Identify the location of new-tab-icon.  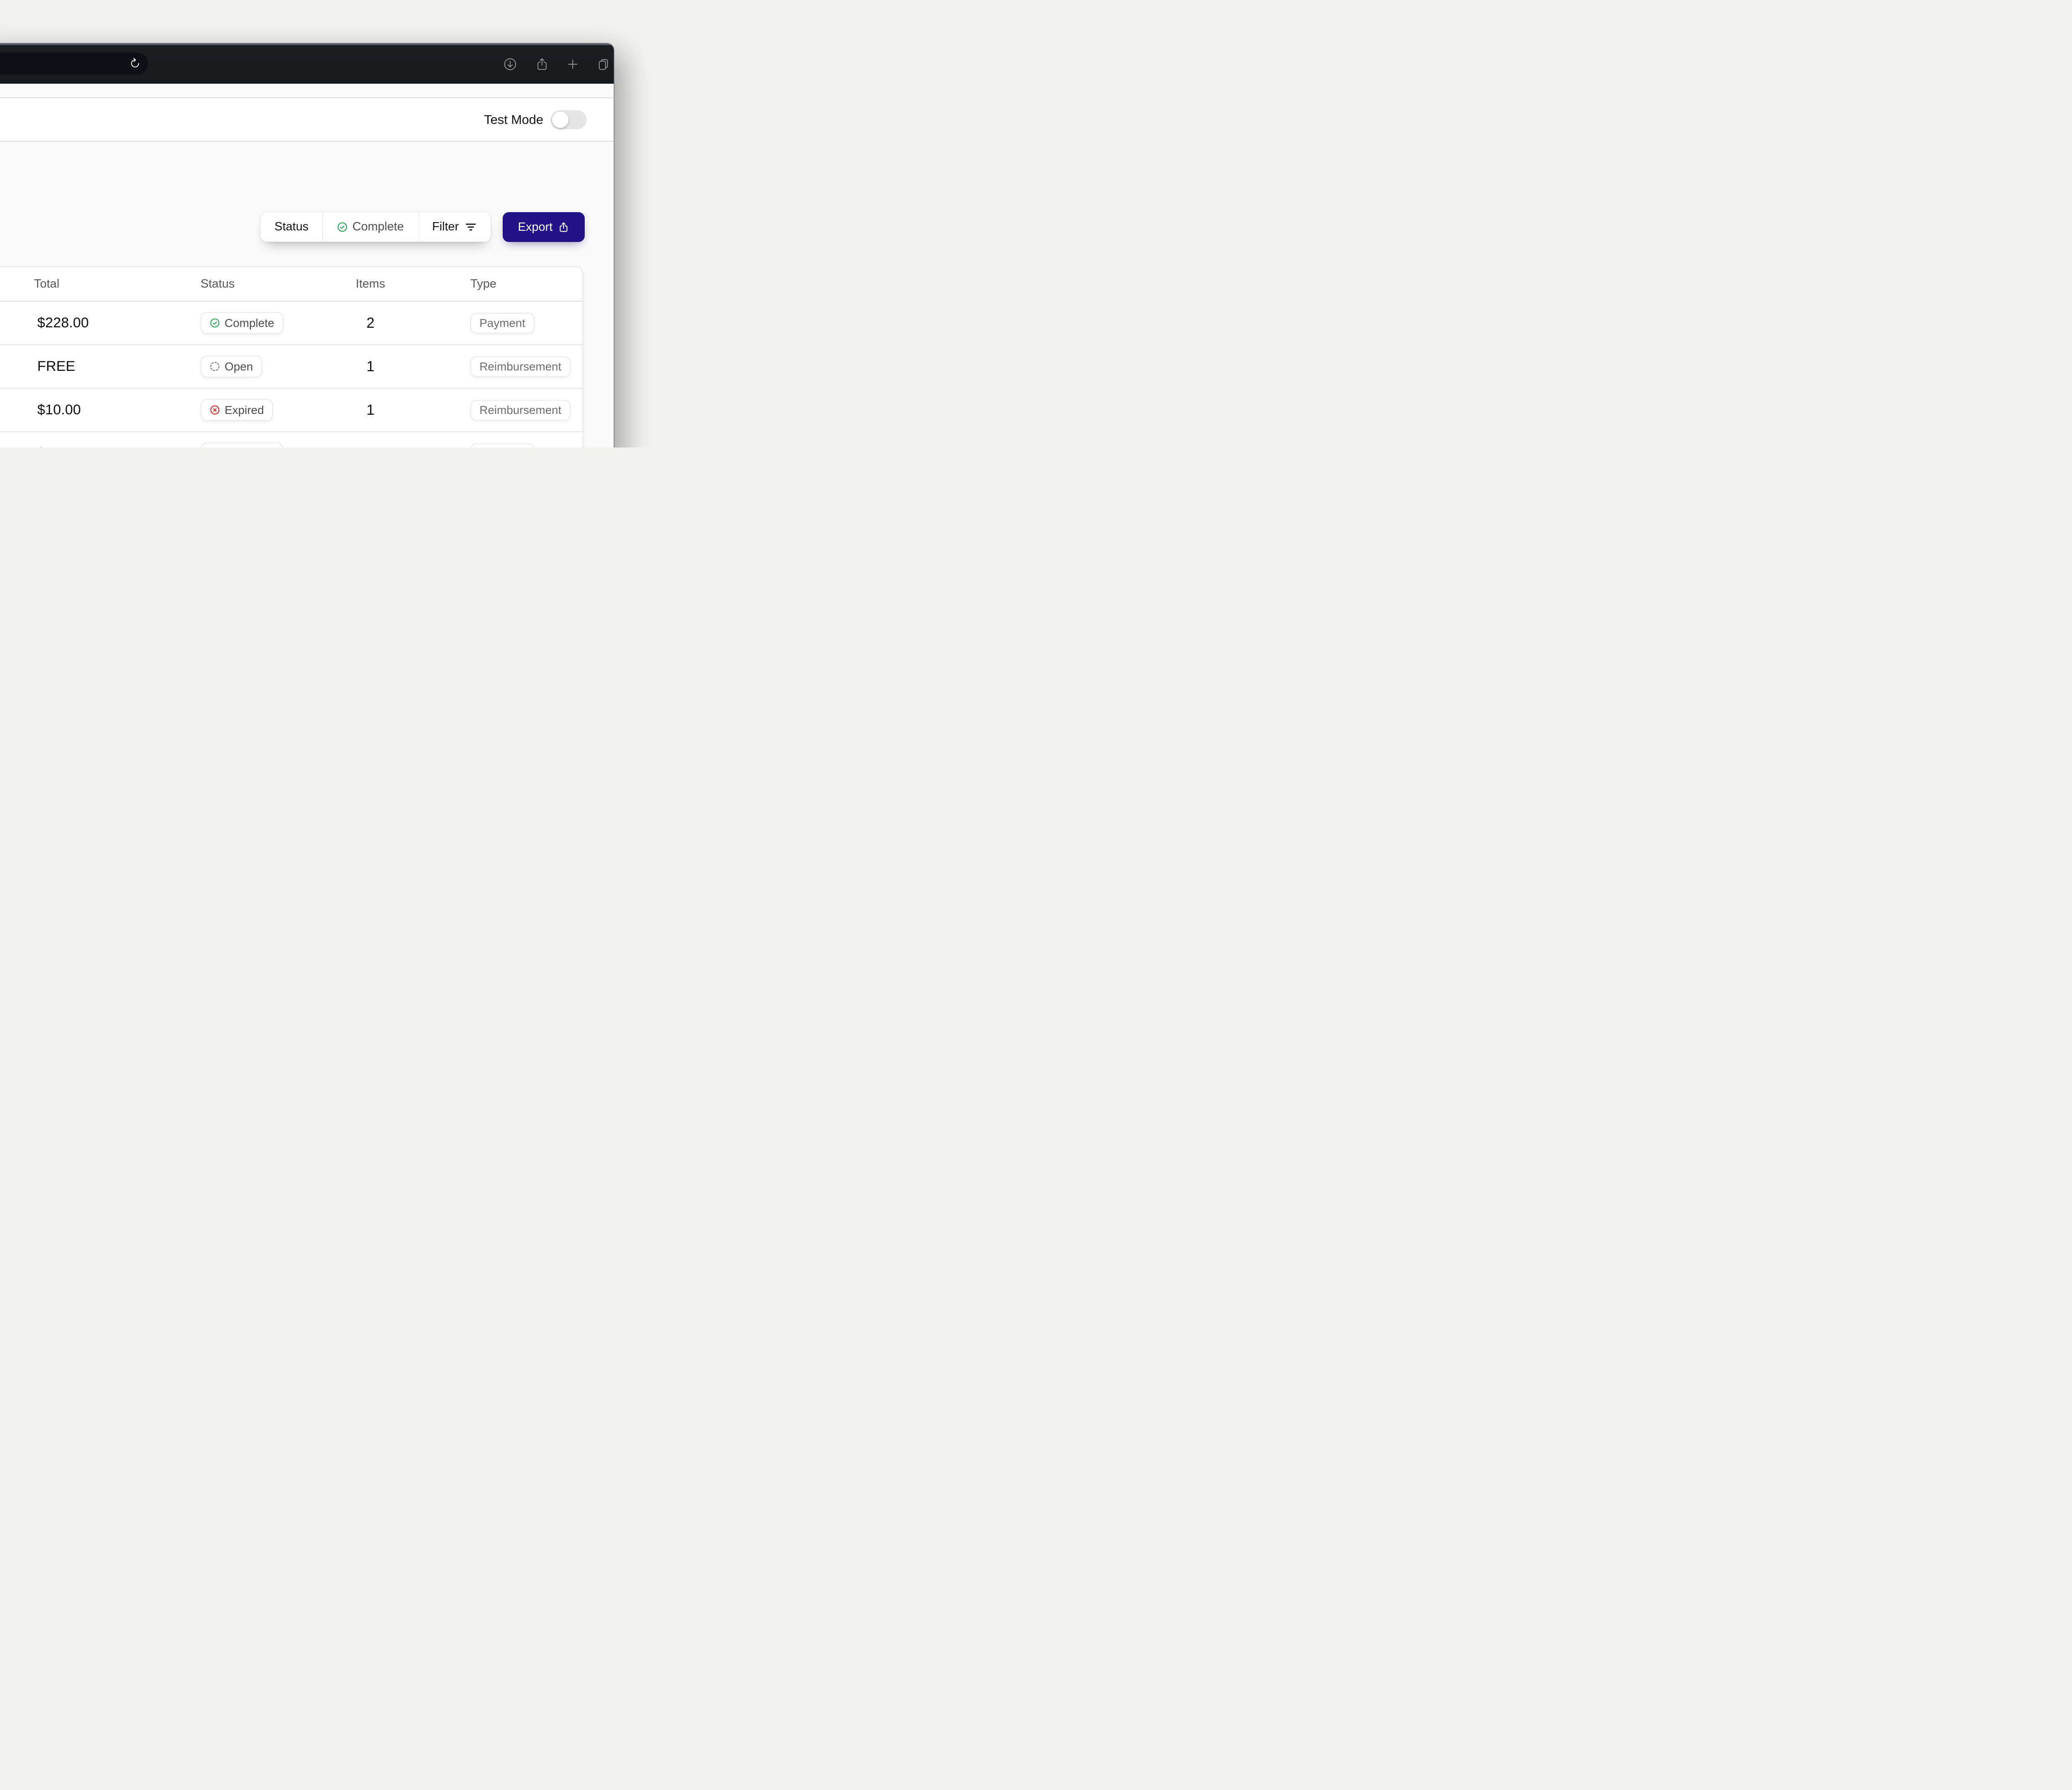
(572, 64).